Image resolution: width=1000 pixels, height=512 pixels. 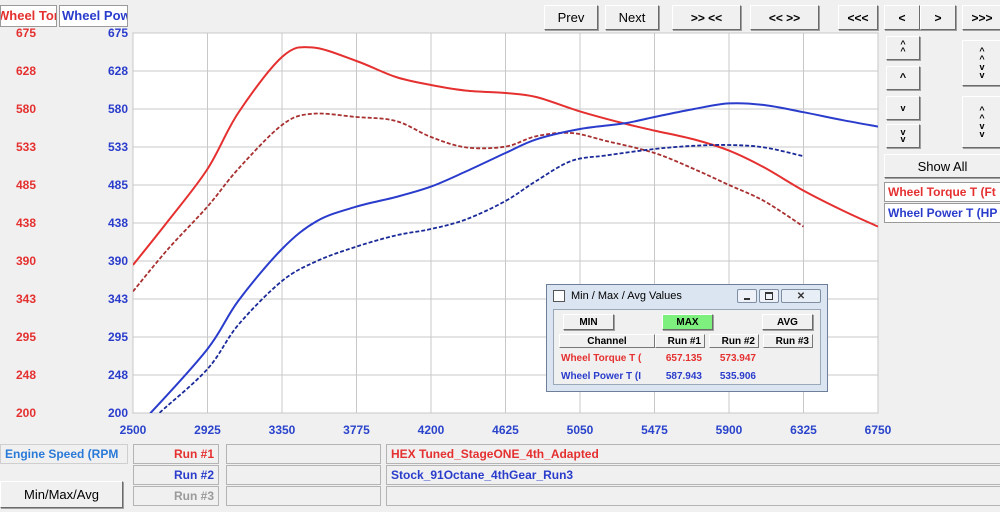 What do you see at coordinates (133, 430) in the screenshot?
I see `x-tick: 2500` at bounding box center [133, 430].